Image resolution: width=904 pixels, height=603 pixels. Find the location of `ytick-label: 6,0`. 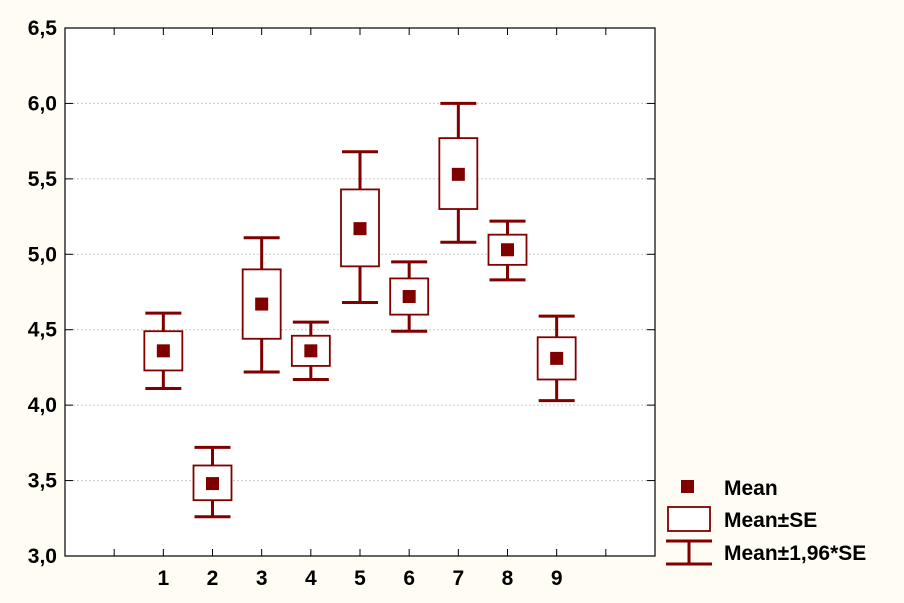

ytick-label: 6,0 is located at coordinates (42, 103).